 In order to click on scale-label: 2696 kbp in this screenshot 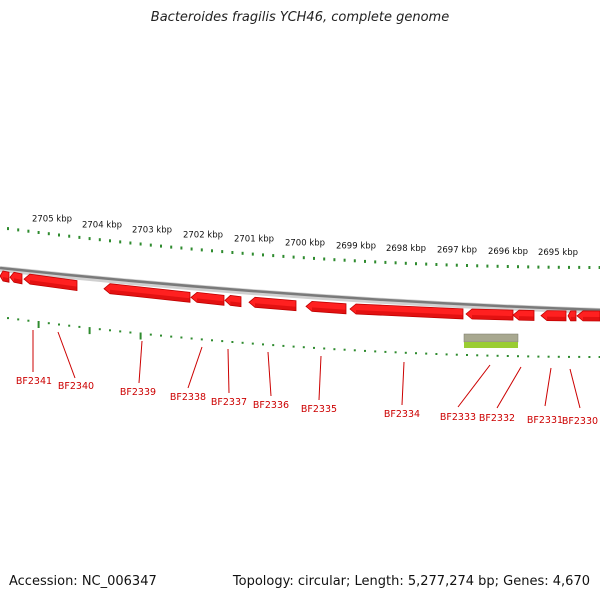, I will do `click(508, 252)`.